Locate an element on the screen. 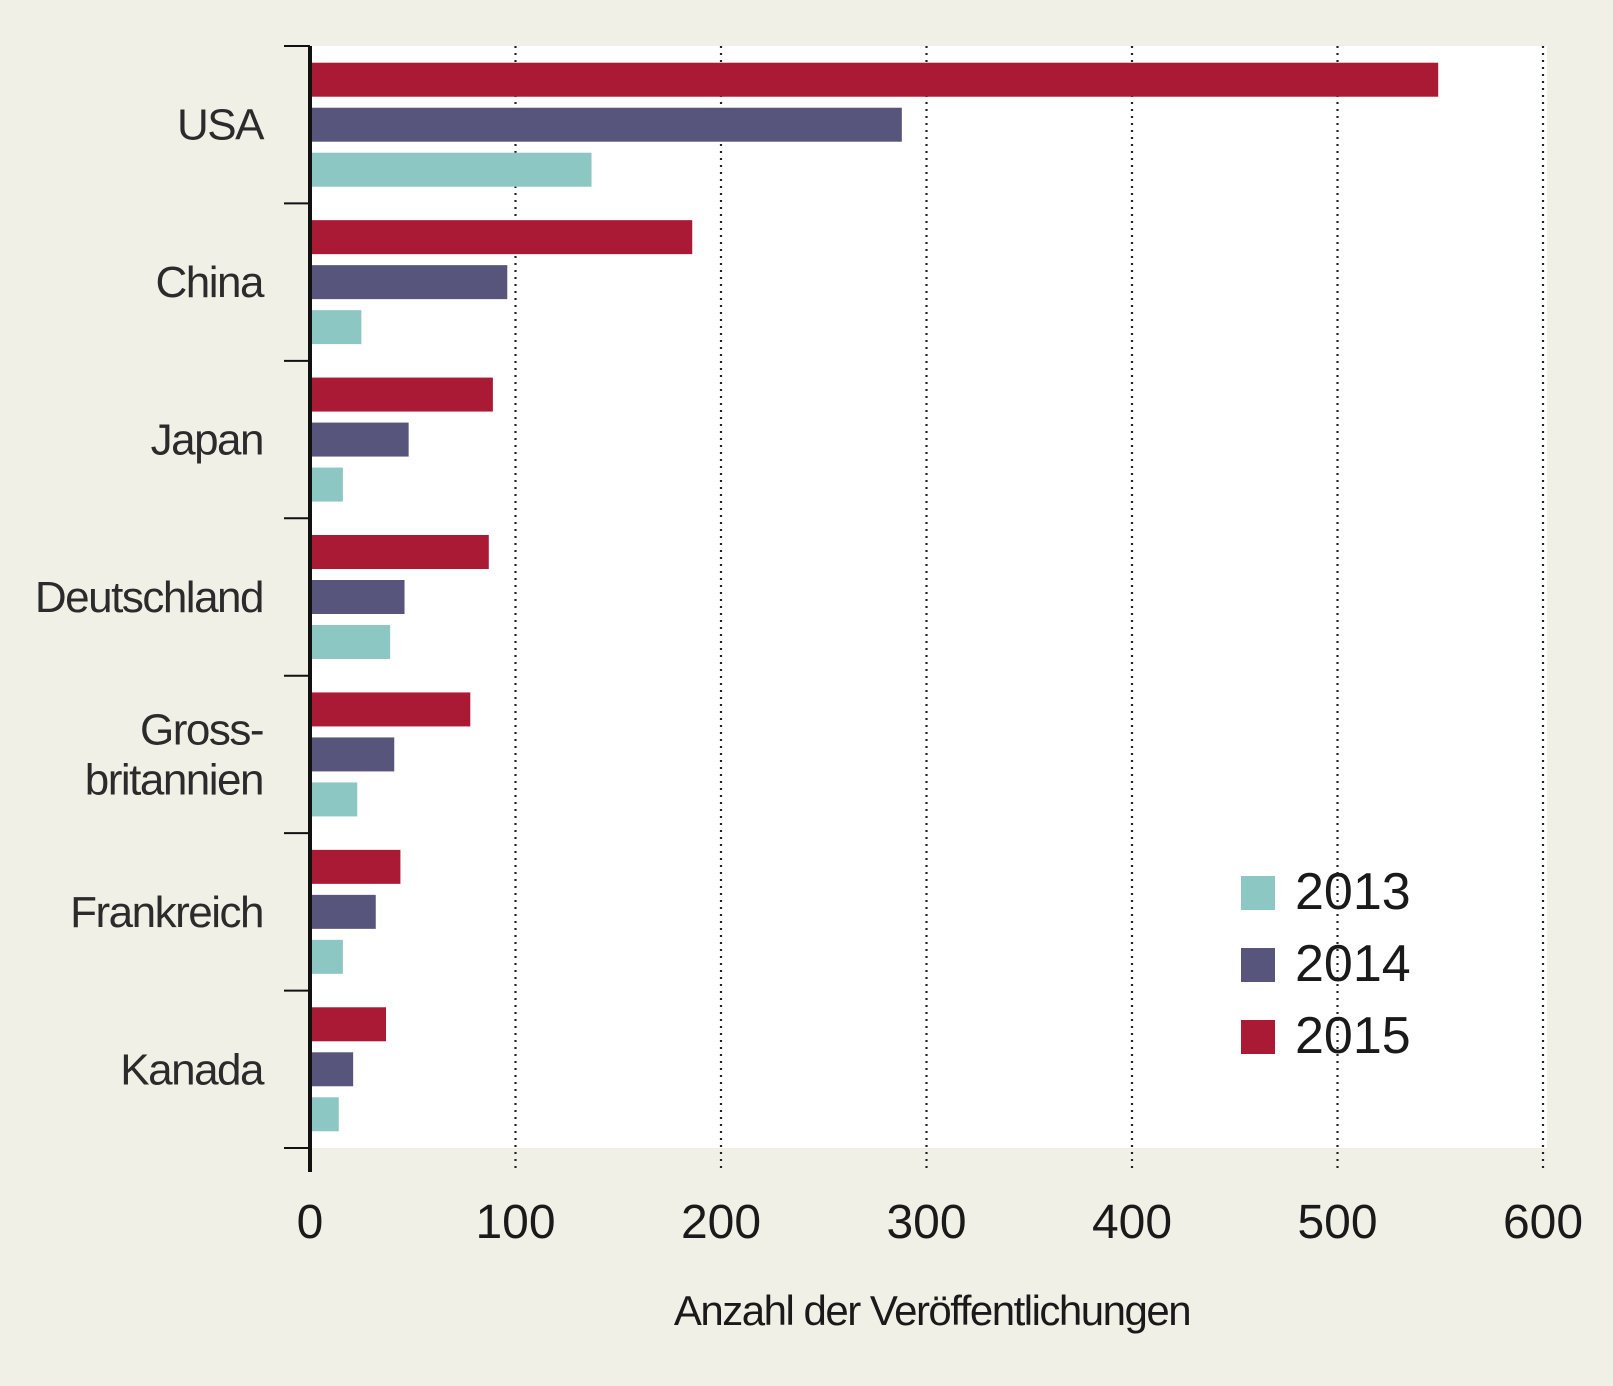  x-tick-label: 300 is located at coordinates (926, 1222).